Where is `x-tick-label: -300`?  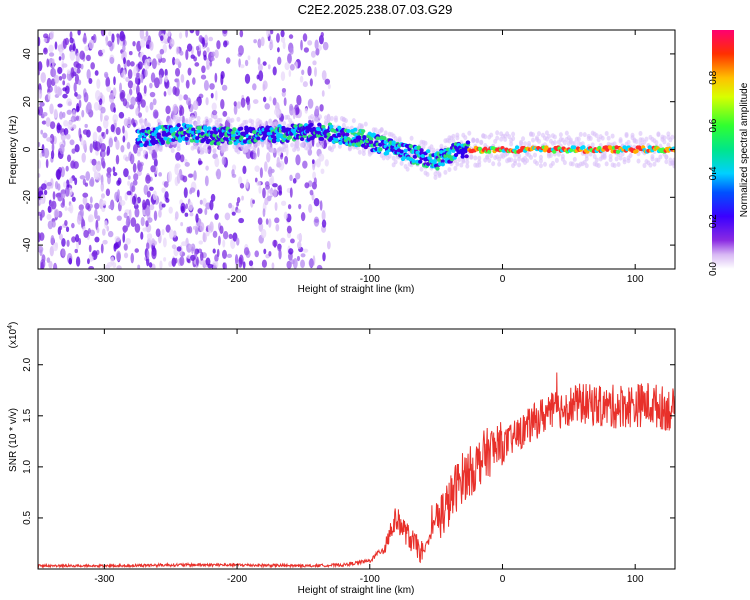 x-tick-label: -300 is located at coordinates (104, 579).